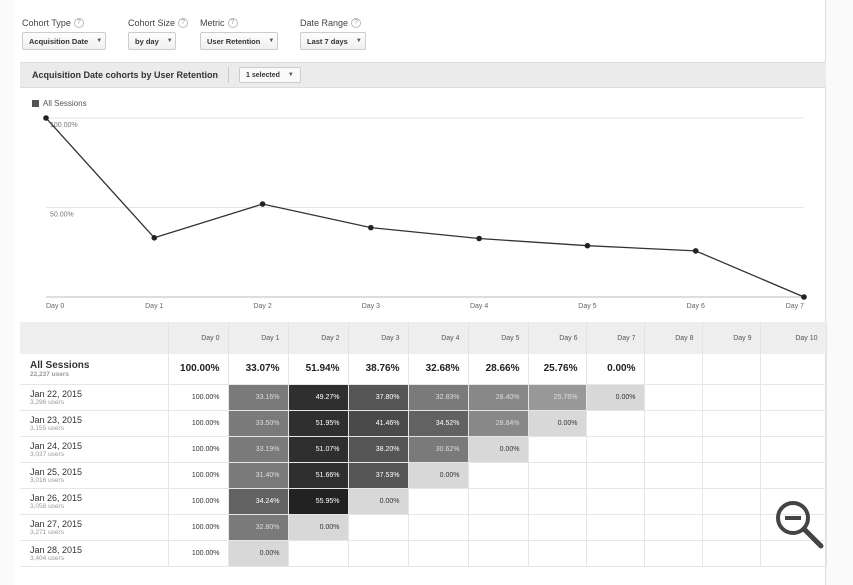 Image resolution: width=853 pixels, height=585 pixels. I want to click on table-header-day: Day 2, so click(318, 338).